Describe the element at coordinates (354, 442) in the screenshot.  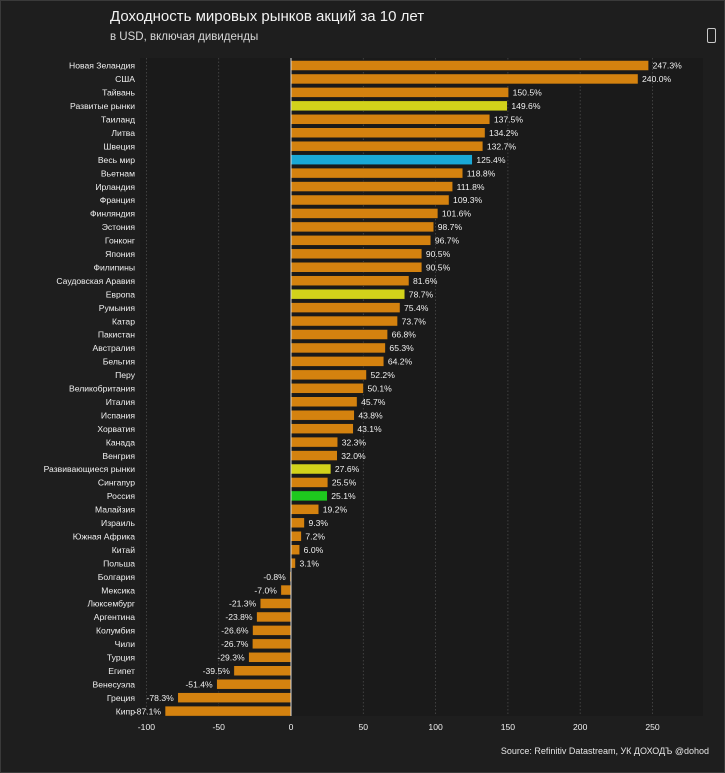
I see `value-label: 32.3%` at that location.